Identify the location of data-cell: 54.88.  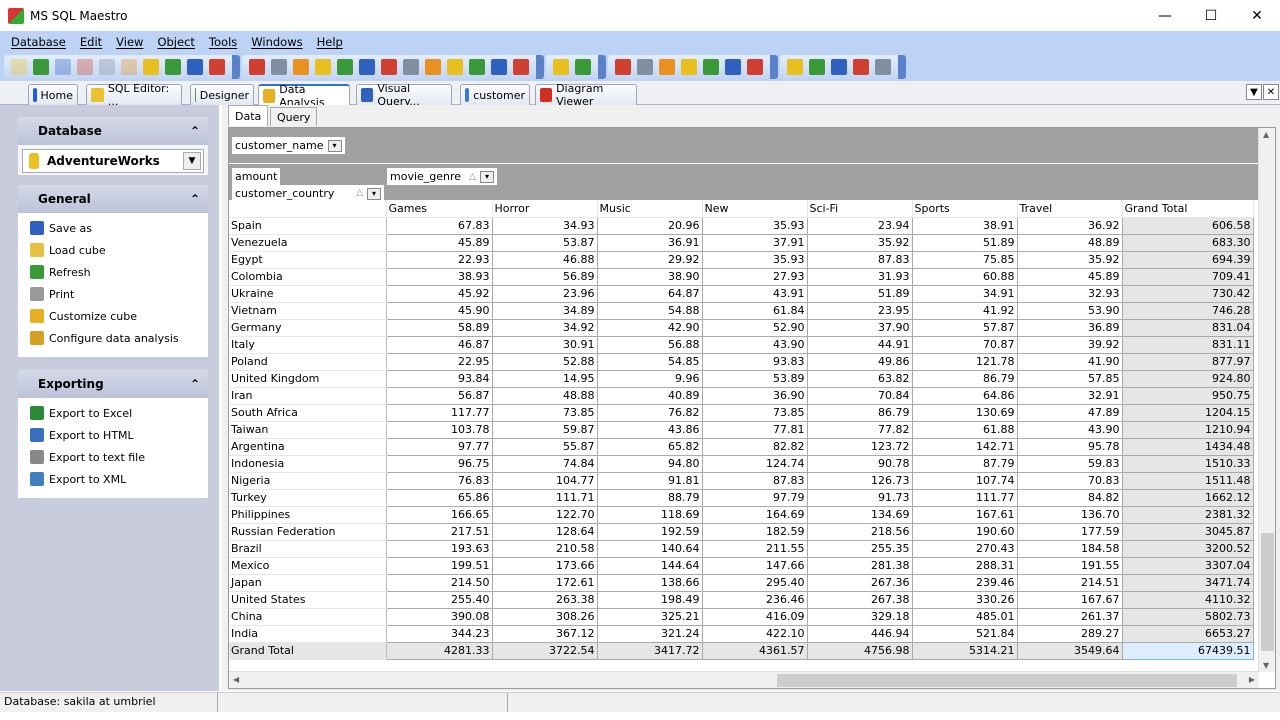
(650, 311).